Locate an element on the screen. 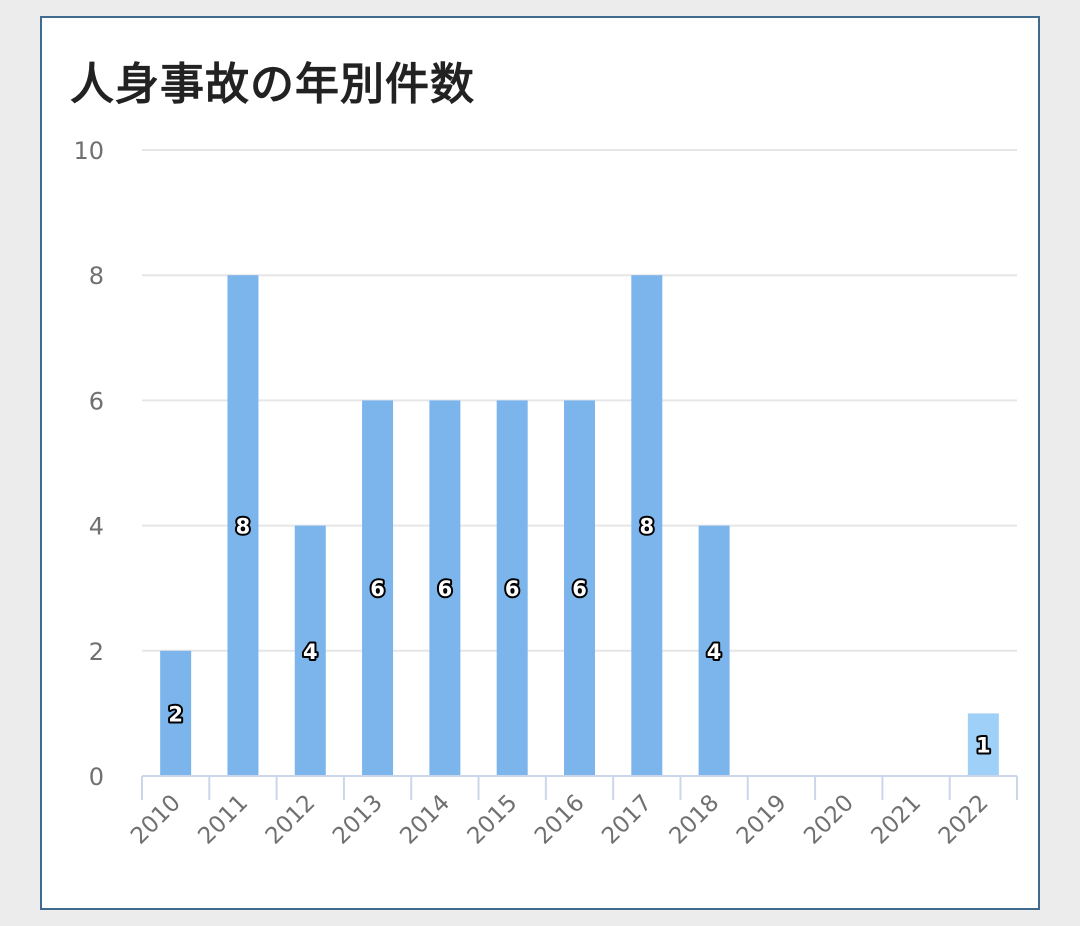  y-tick-label: 8 is located at coordinates (96, 276).